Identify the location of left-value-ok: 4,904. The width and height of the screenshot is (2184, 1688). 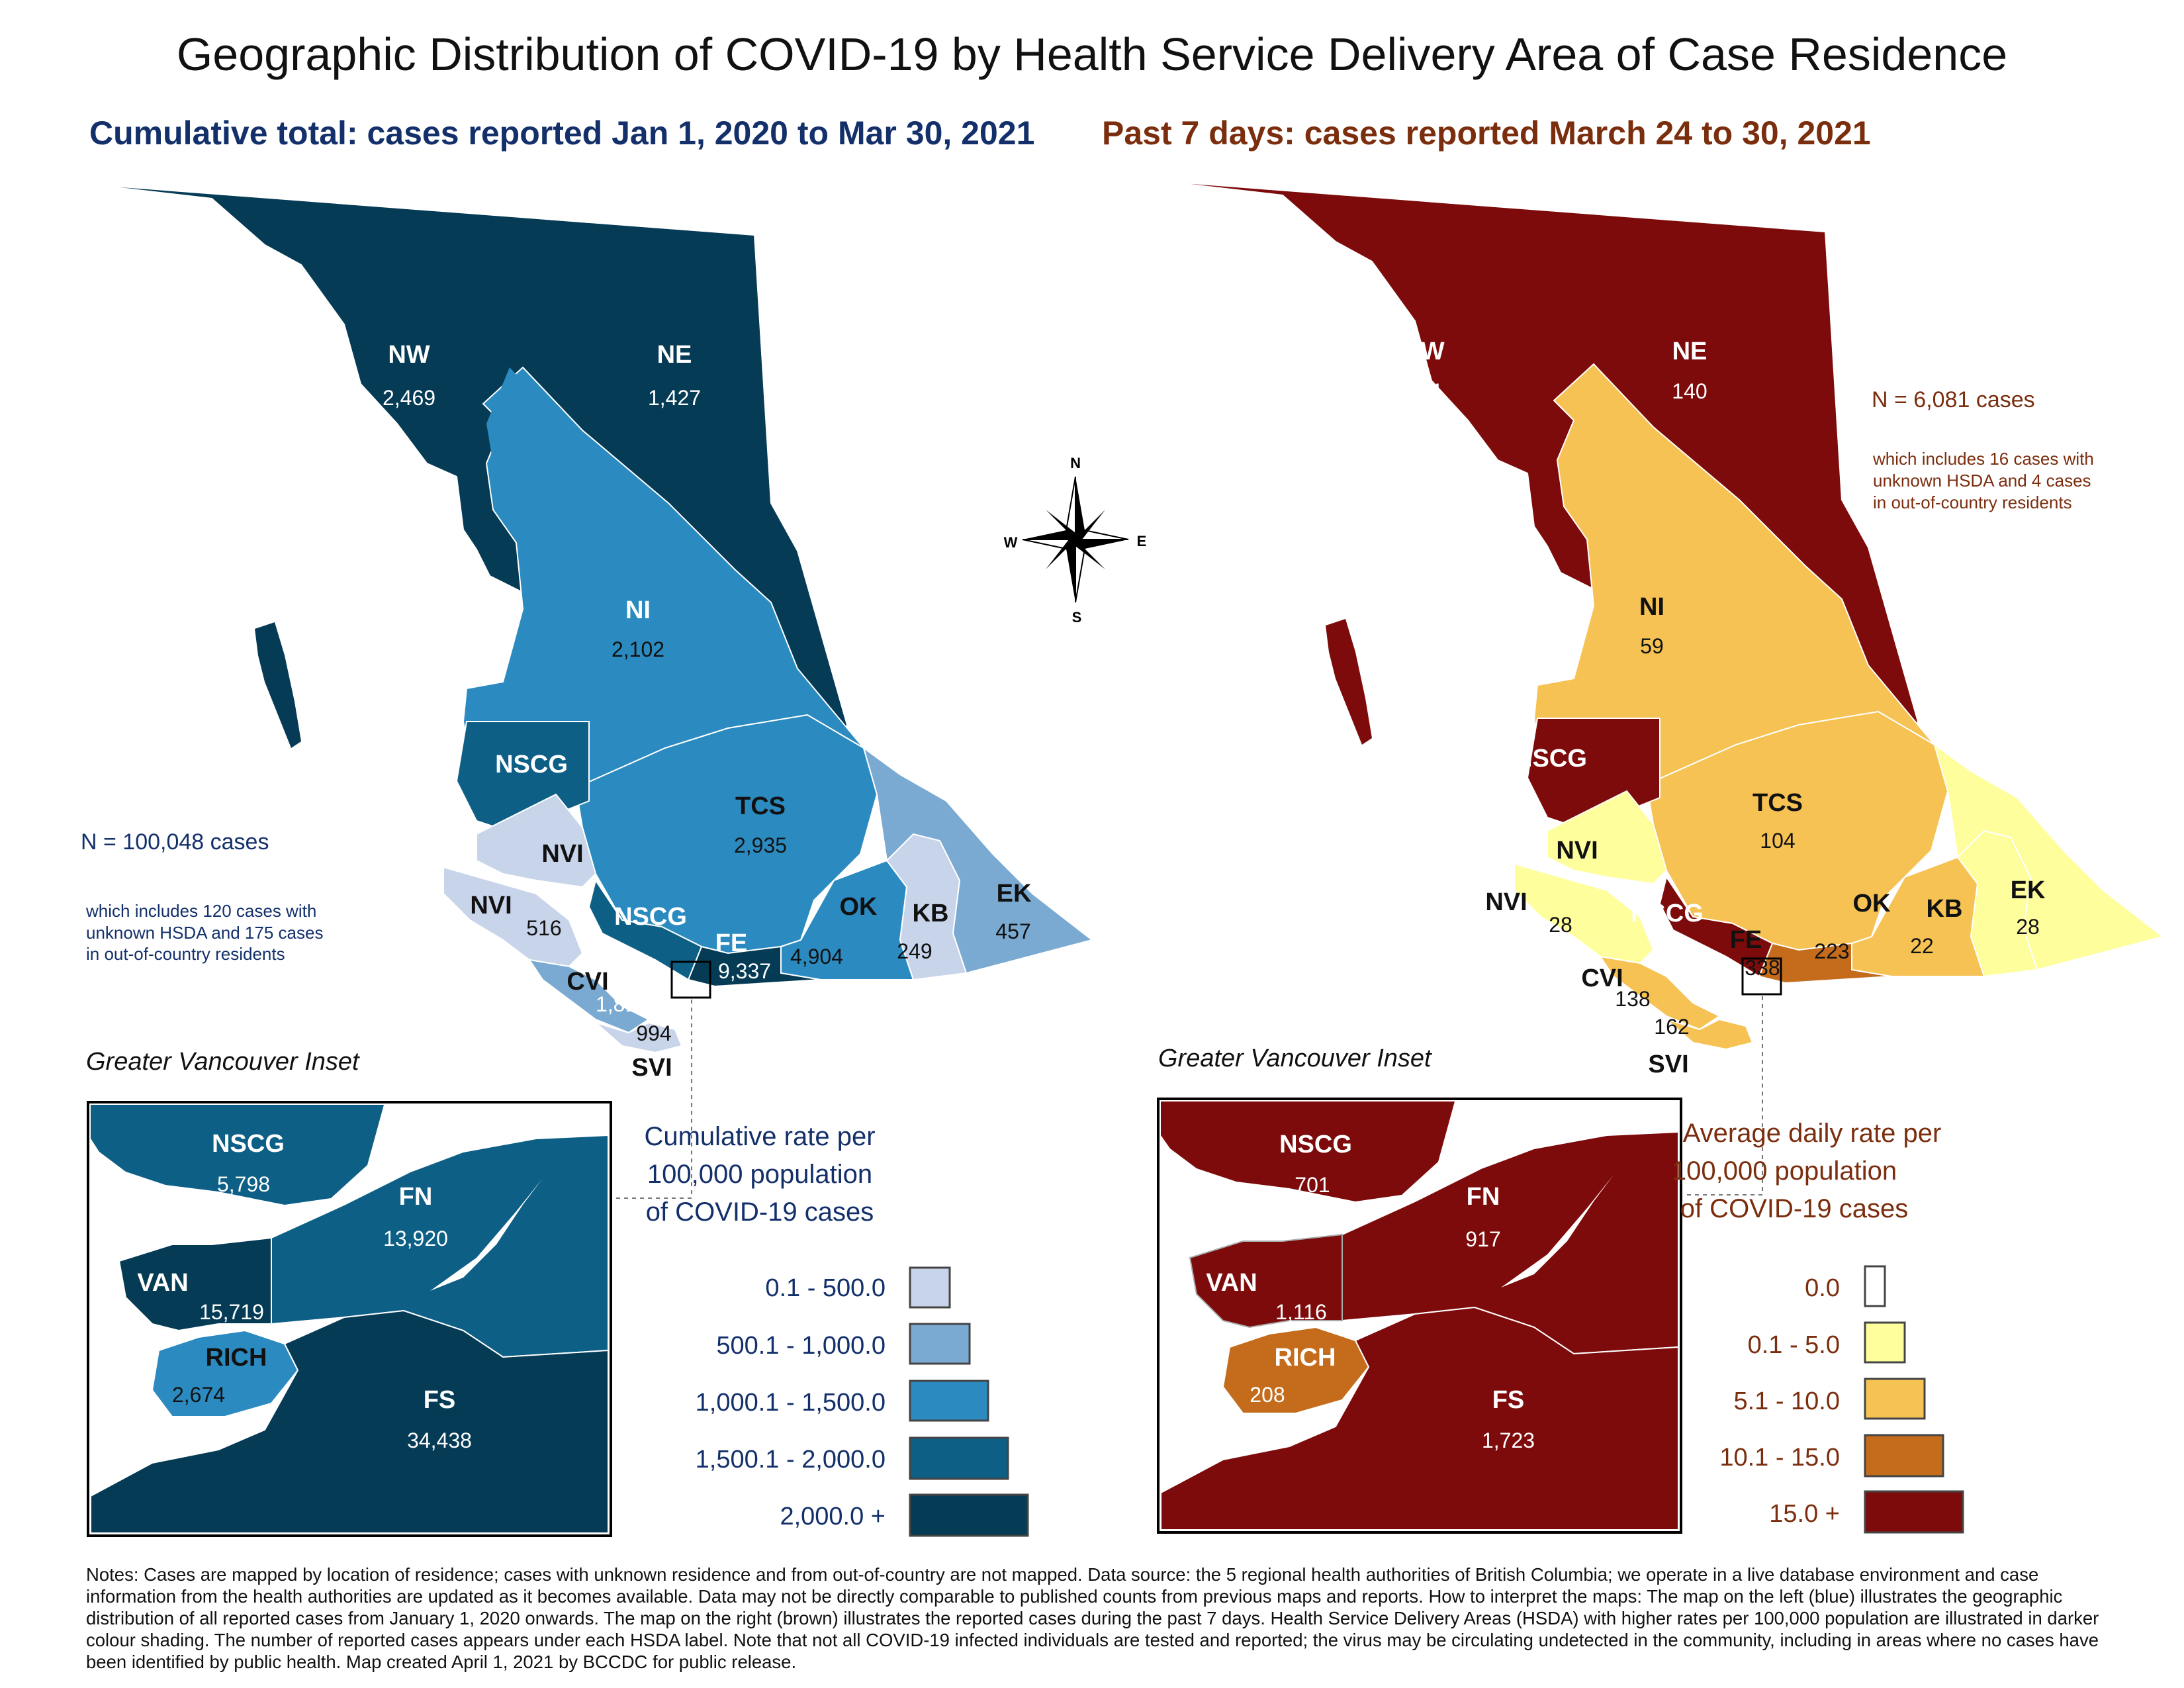
(816, 956).